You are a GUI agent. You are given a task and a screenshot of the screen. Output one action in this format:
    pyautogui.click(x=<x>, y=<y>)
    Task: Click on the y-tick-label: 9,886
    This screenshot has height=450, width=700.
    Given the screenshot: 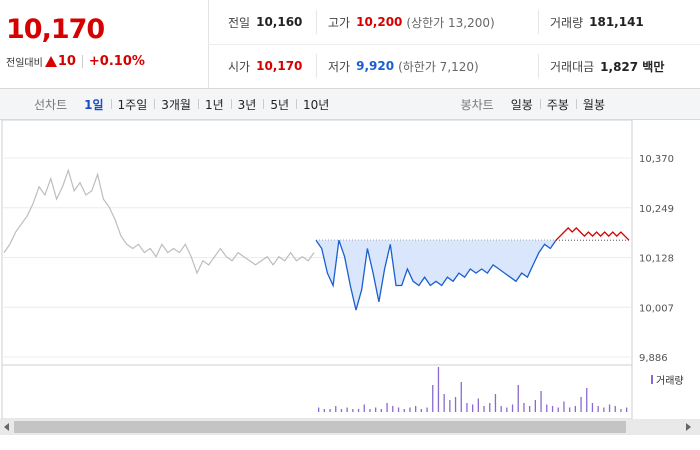 What is the action you would take?
    pyautogui.click(x=653, y=358)
    